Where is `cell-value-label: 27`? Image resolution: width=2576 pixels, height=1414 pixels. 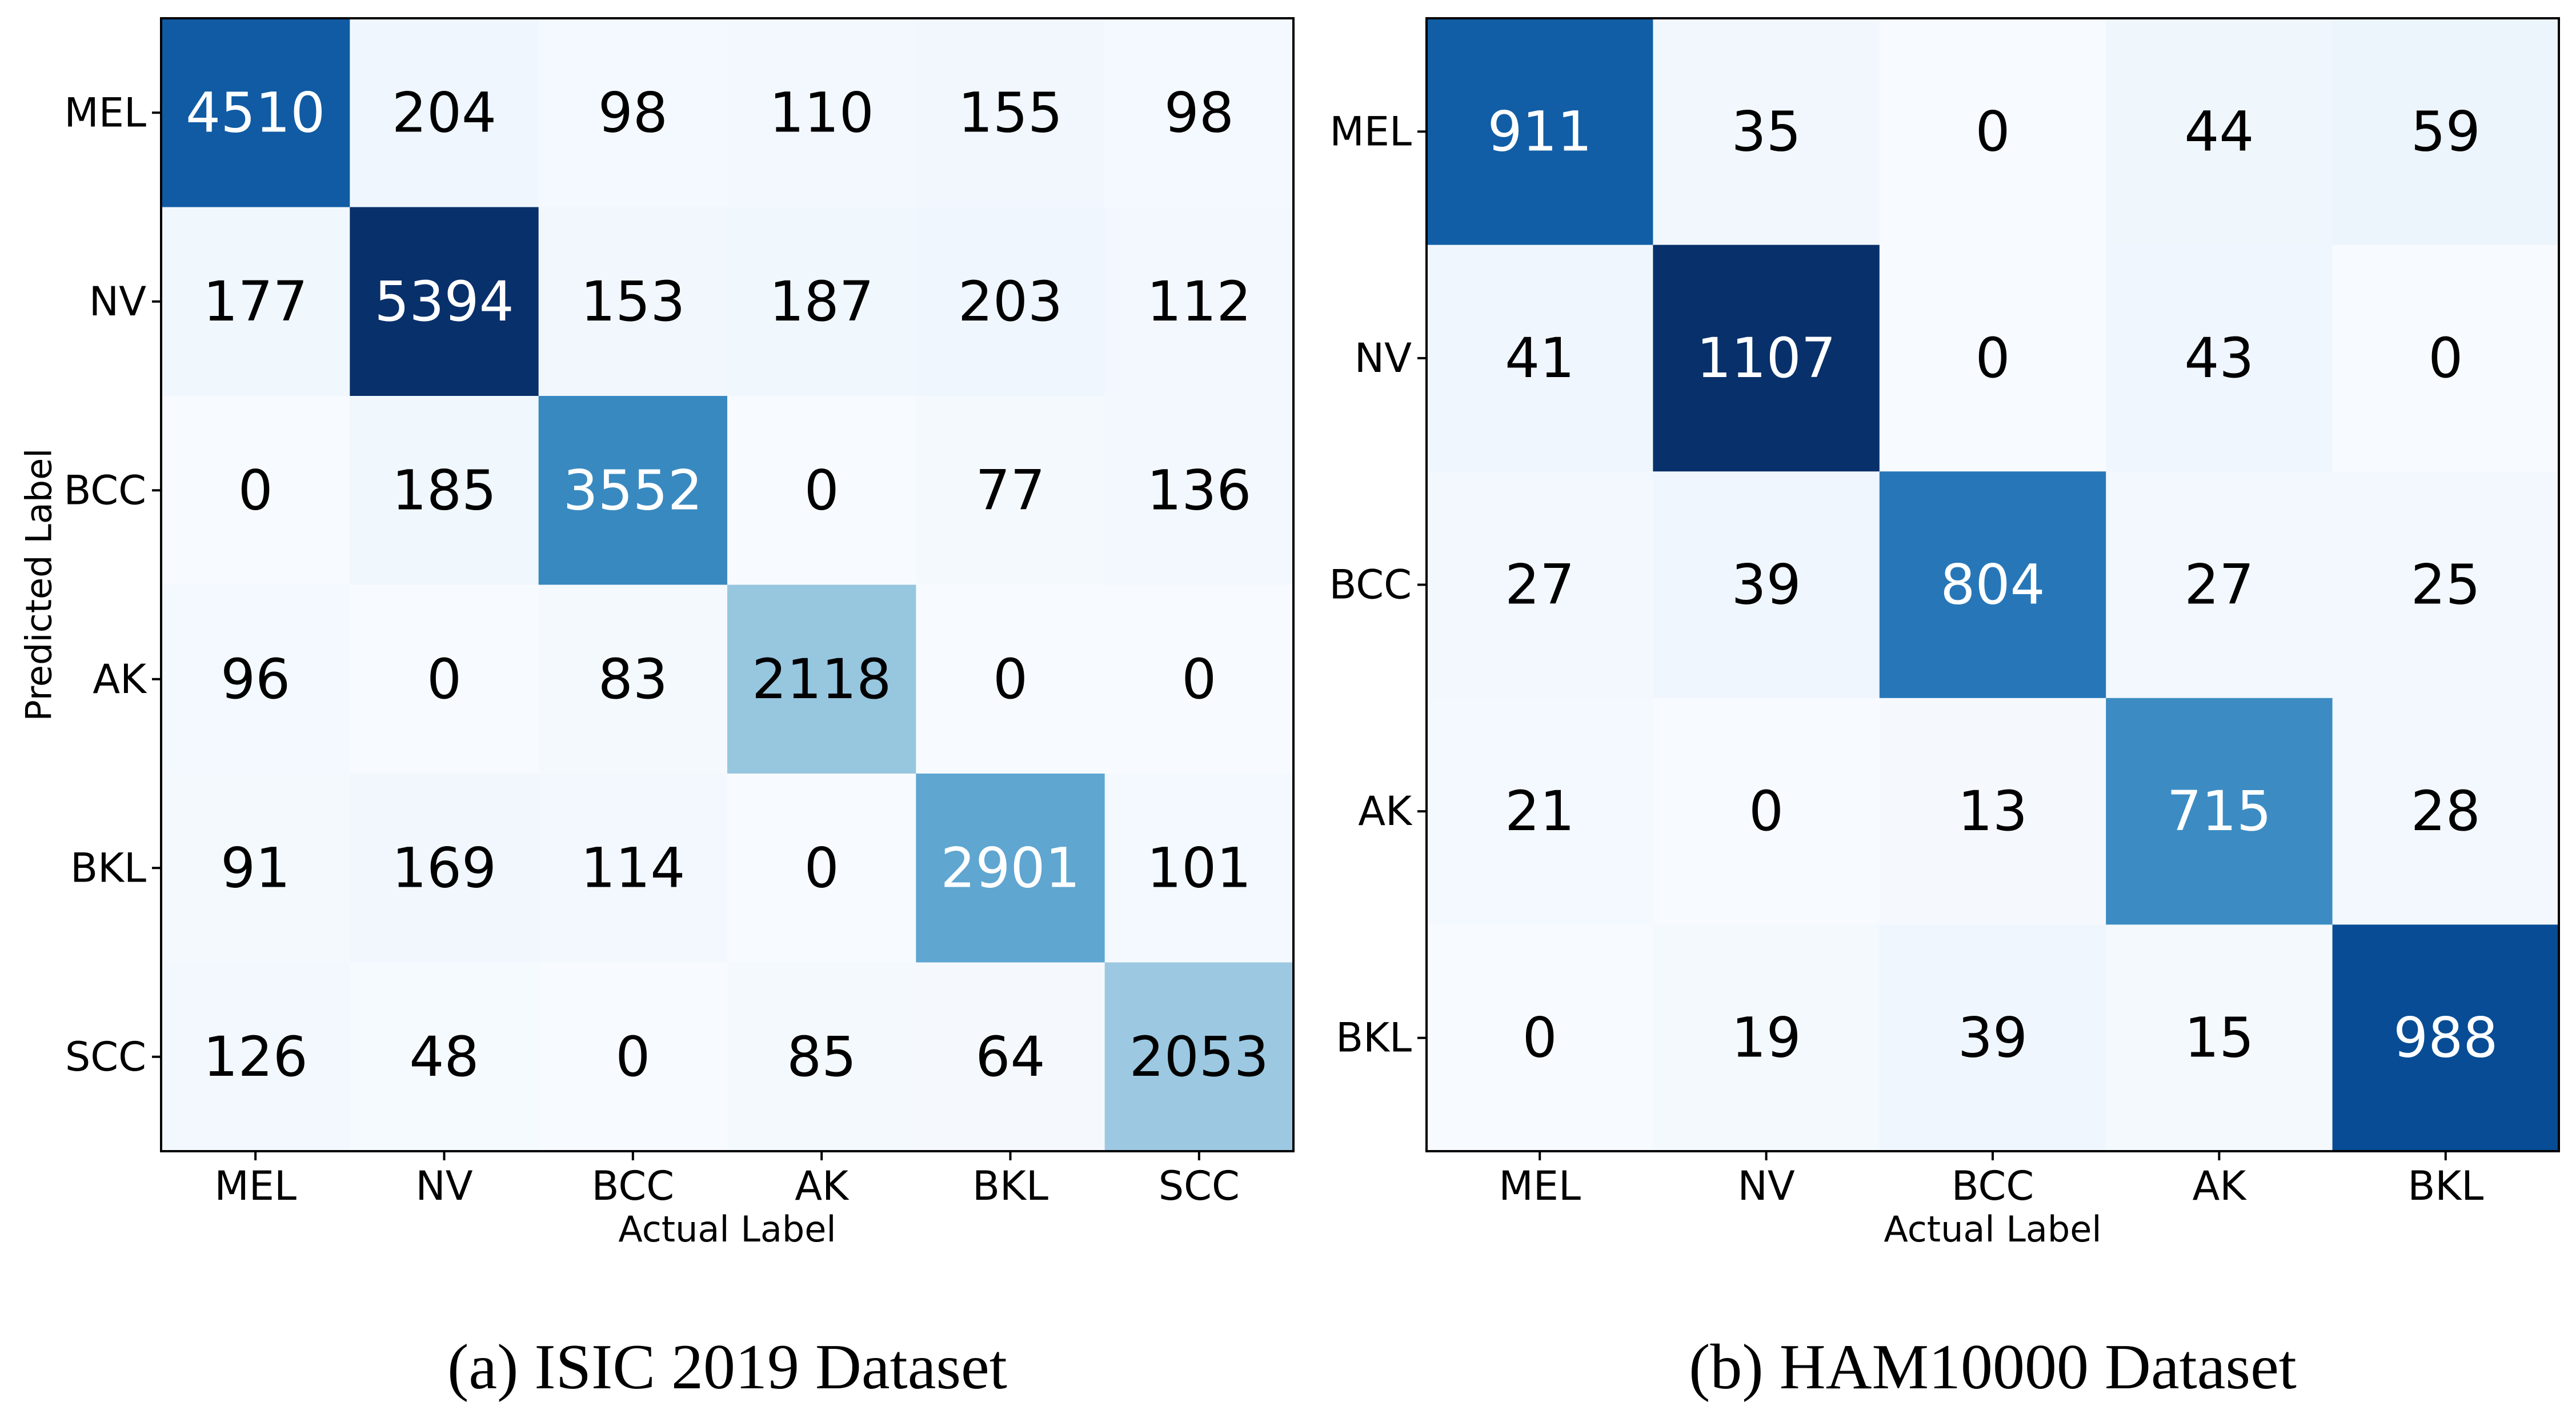
cell-value-label: 27 is located at coordinates (1540, 585).